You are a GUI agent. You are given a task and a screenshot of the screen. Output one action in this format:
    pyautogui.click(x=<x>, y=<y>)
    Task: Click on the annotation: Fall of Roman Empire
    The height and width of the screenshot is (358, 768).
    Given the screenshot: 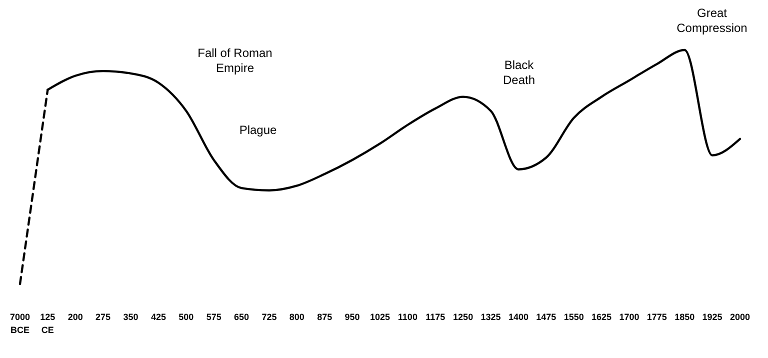 What is the action you would take?
    pyautogui.click(x=235, y=60)
    